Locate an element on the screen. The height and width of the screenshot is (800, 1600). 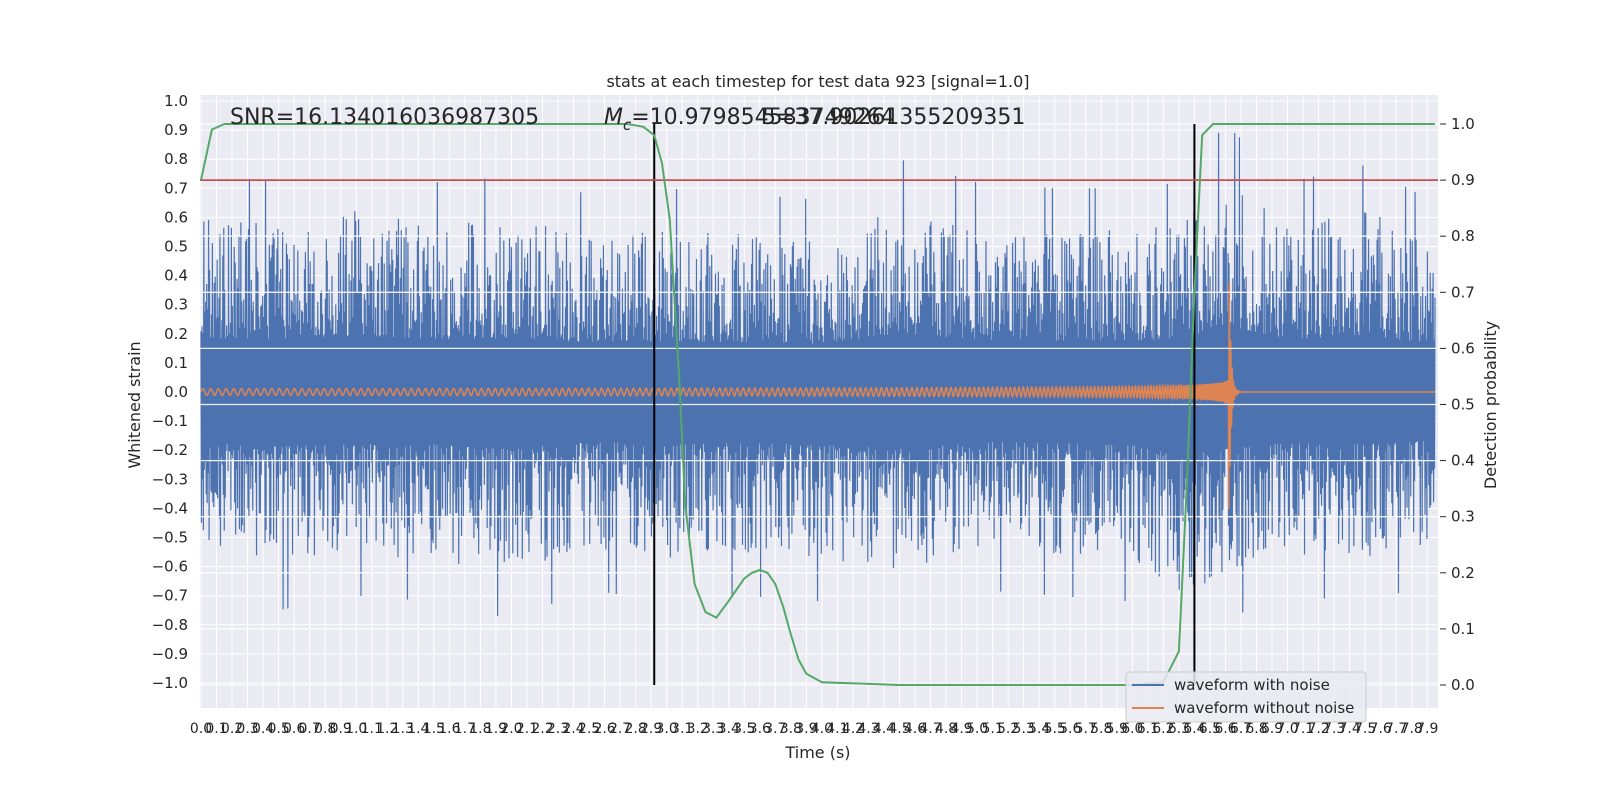
x-tick-label: 3.1 is located at coordinates (682, 729).